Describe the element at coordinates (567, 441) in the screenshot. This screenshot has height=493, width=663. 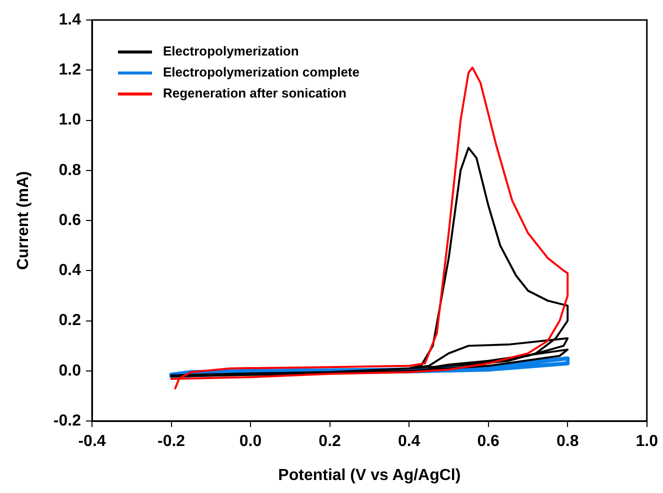
I see `x-tick-label: 0.8` at that location.